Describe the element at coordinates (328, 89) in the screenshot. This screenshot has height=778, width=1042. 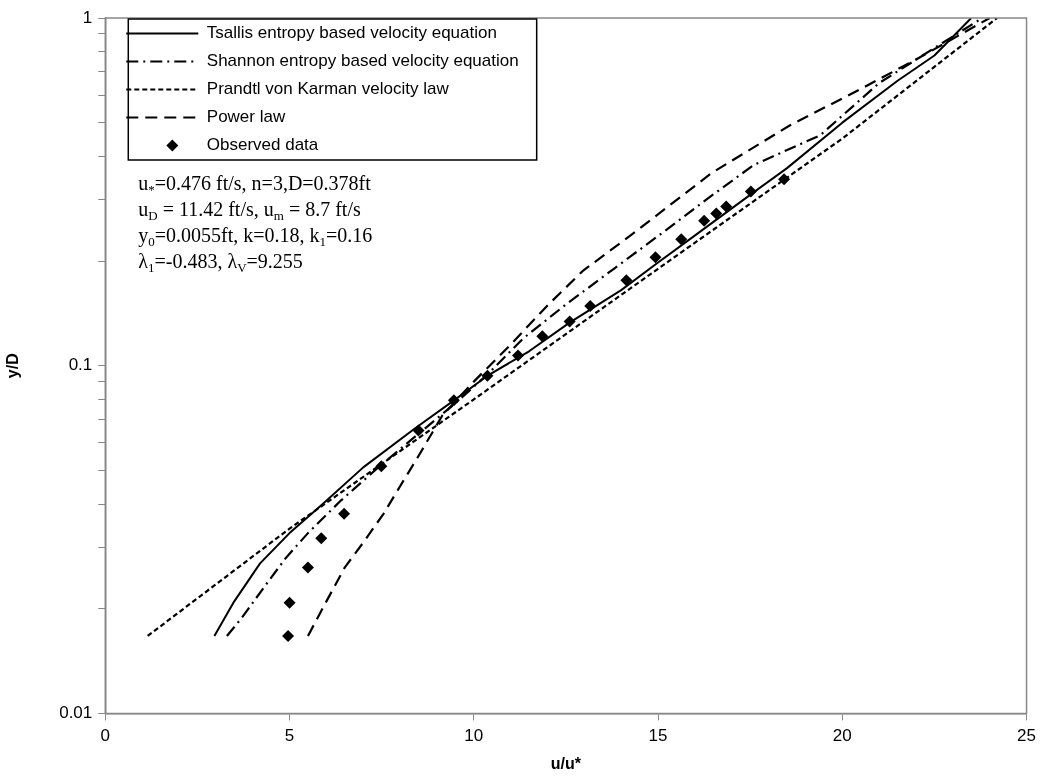
I see `legend-label: Prandtl von Karman velocity law` at that location.